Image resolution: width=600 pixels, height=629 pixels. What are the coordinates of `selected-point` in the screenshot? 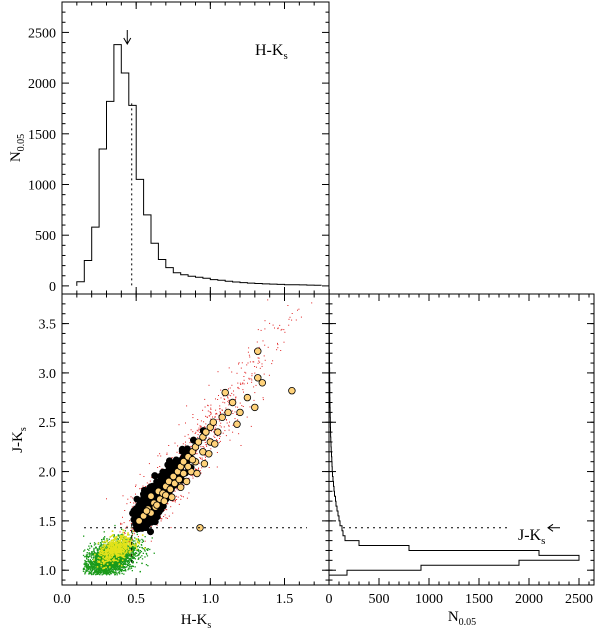 It's located at (149, 522).